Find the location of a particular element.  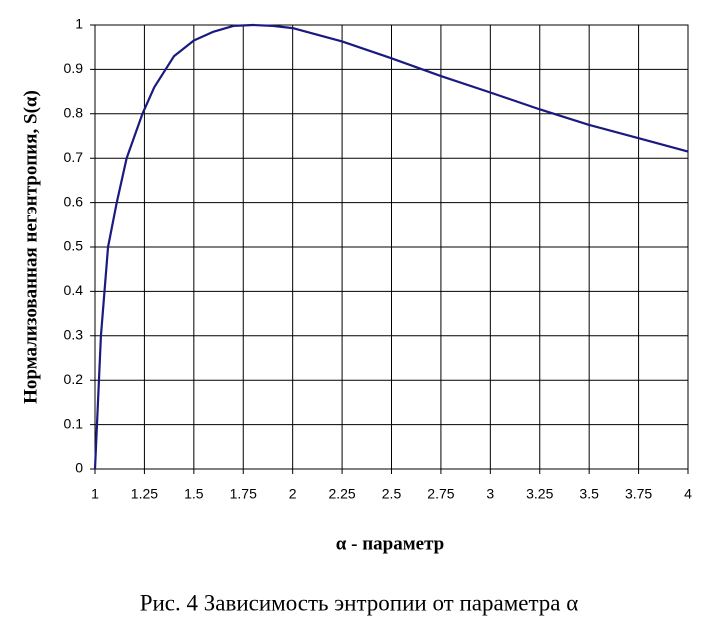

x-tick-label: 1 is located at coordinates (95, 494).